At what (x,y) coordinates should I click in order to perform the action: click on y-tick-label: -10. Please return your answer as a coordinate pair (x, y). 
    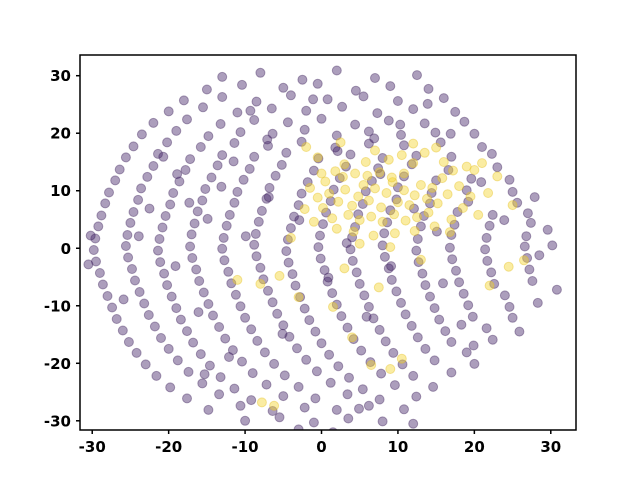
    Looking at the image, I should click on (57, 306).